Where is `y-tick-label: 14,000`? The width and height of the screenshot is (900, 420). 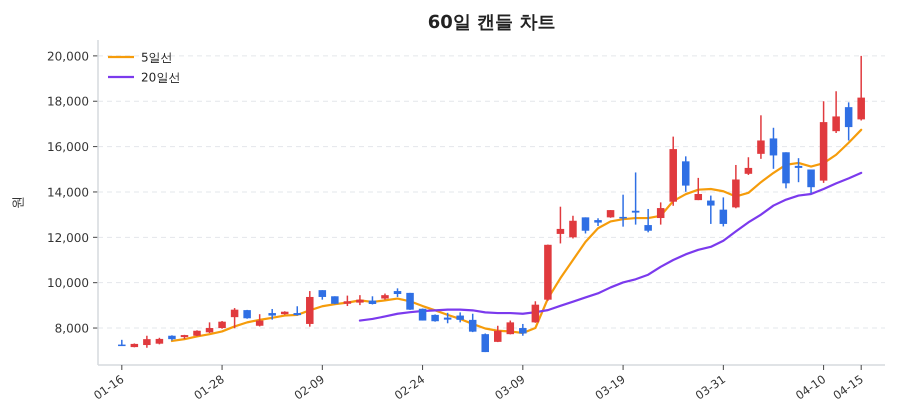 y-tick-label: 14,000 is located at coordinates (68, 192).